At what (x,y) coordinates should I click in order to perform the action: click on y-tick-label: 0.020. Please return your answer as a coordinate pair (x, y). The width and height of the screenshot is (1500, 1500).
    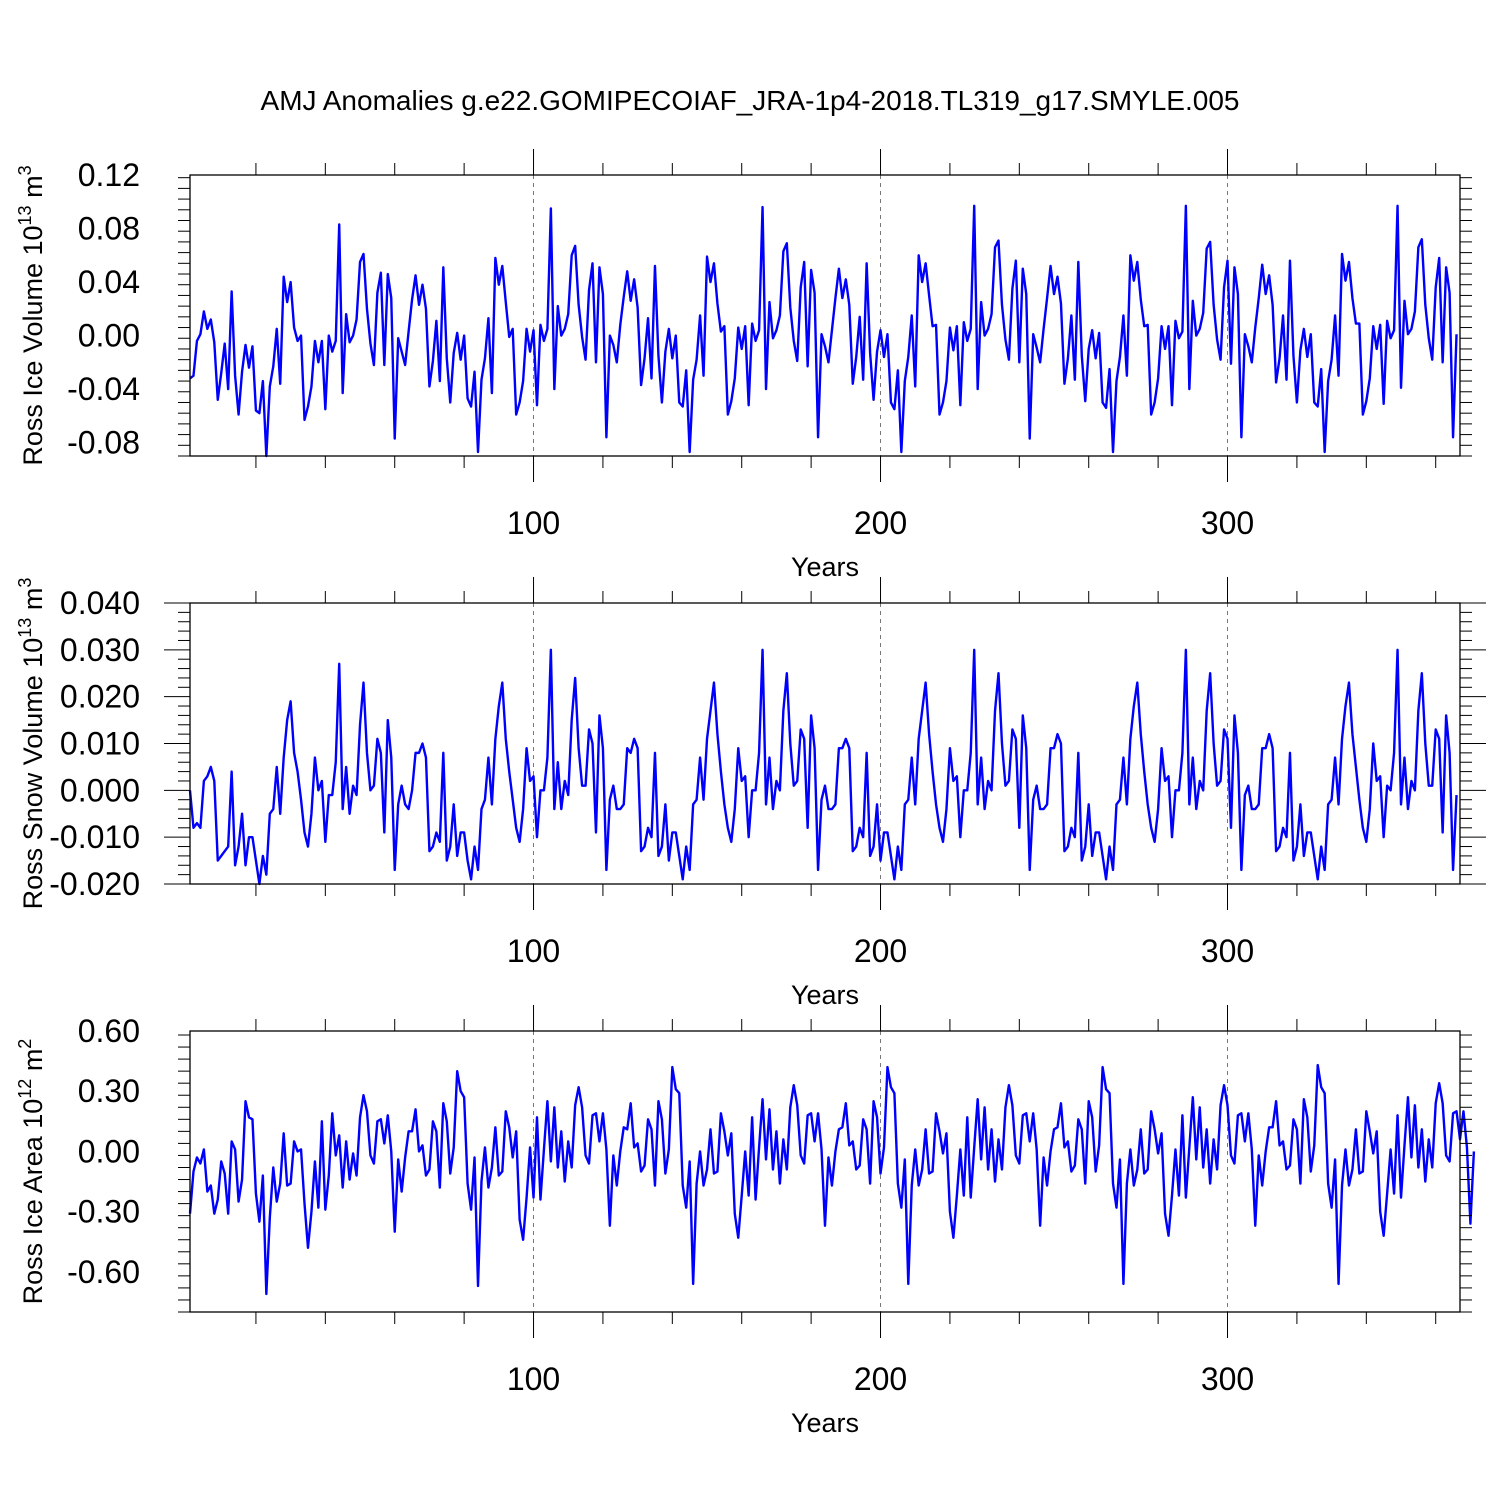
    Looking at the image, I should click on (100, 697).